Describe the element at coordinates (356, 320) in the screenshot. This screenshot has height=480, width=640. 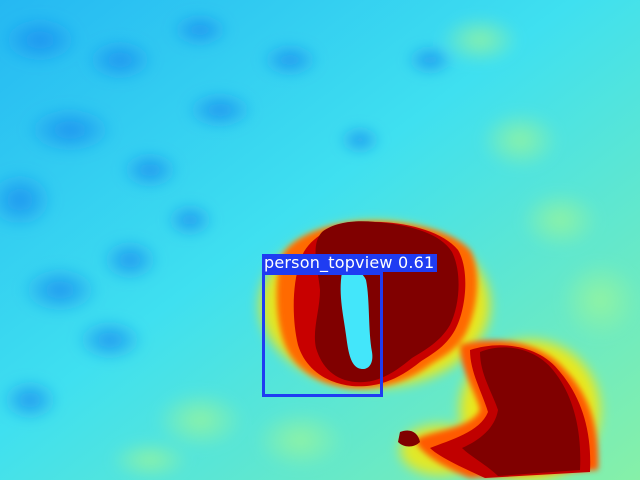
I see `person-cold-core` at that location.